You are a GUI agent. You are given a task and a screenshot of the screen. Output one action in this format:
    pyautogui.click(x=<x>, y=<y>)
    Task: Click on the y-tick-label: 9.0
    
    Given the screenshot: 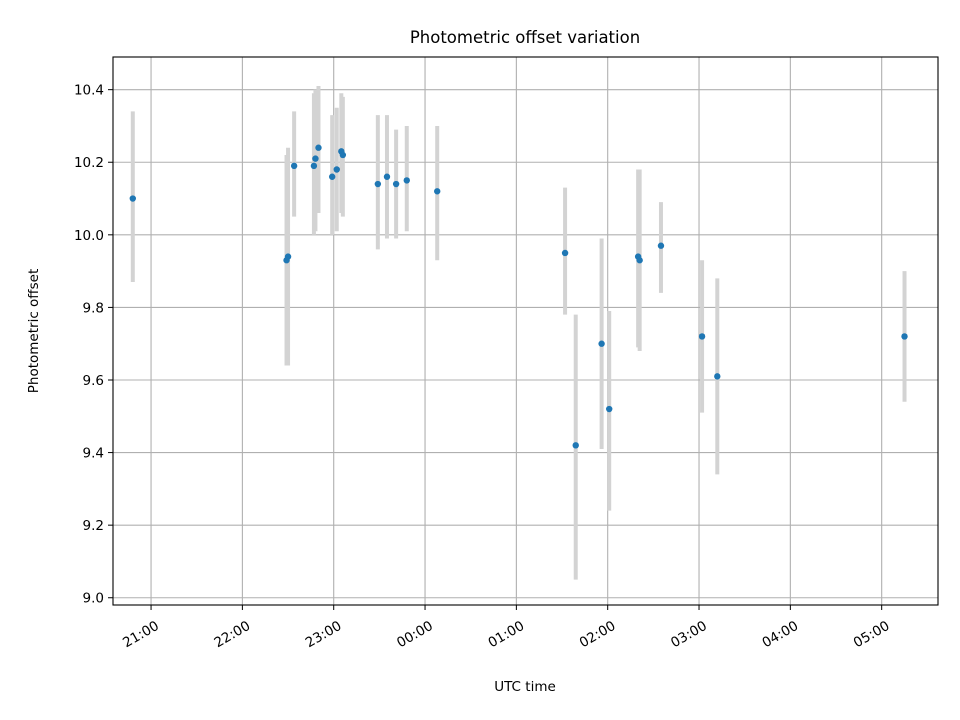 What is the action you would take?
    pyautogui.click(x=93, y=599)
    